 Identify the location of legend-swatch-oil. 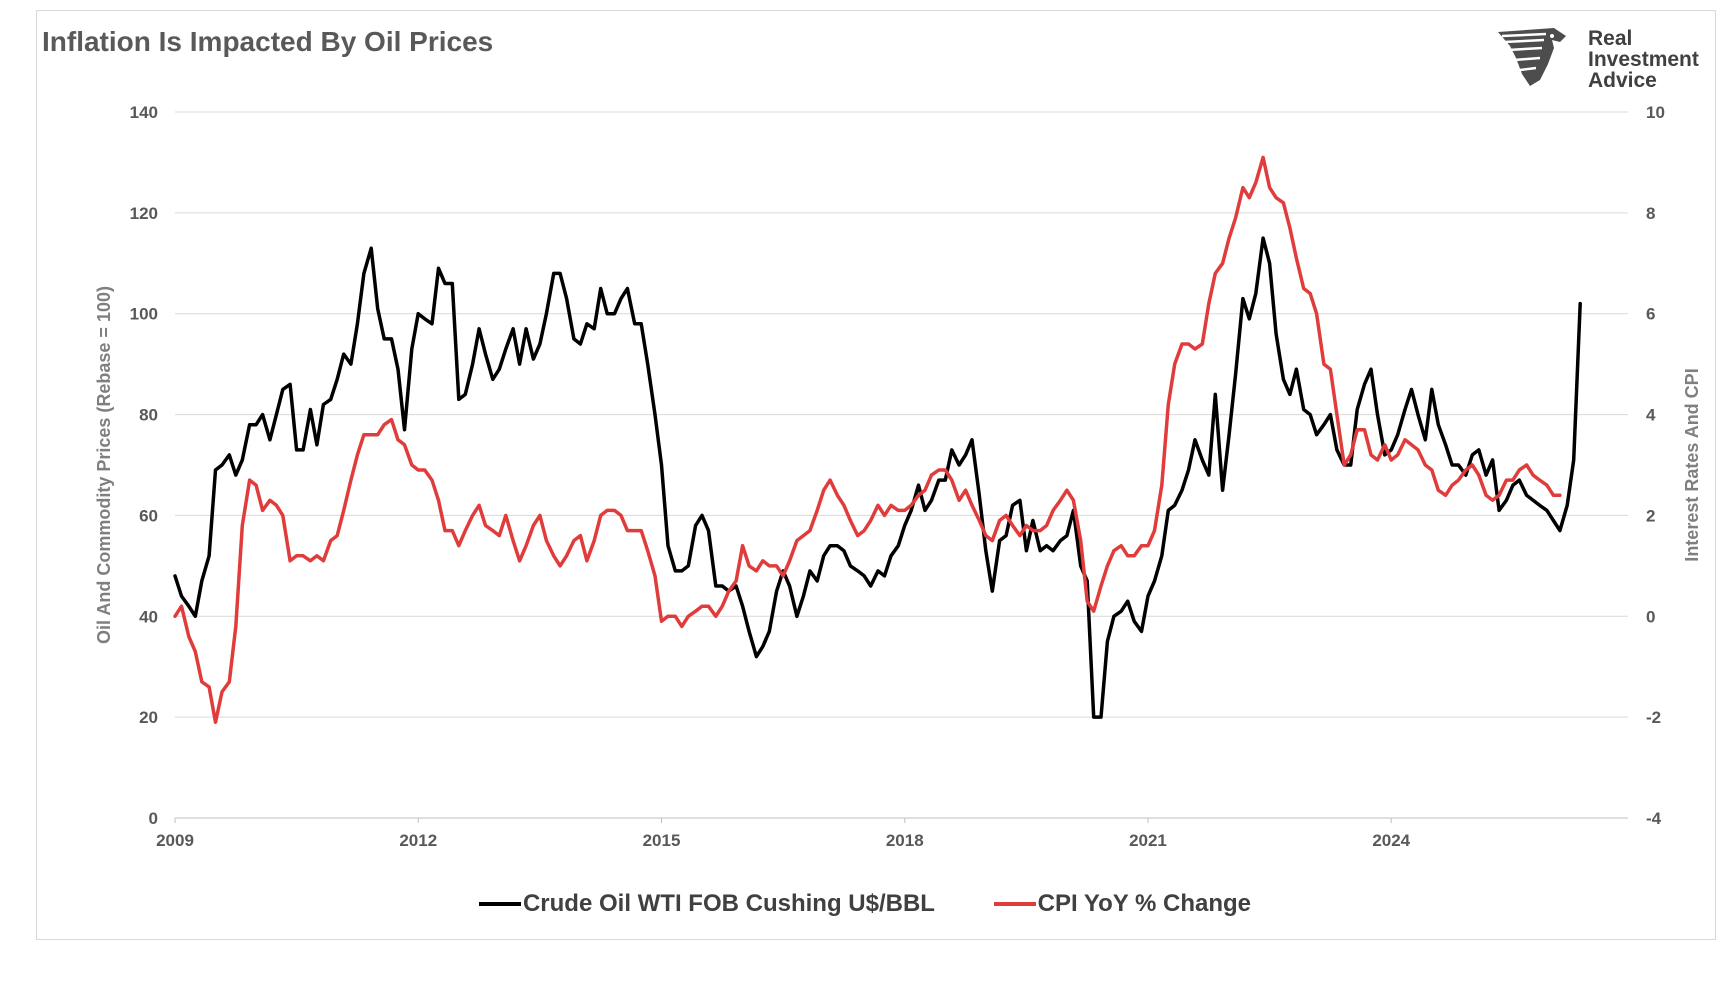
(499, 904).